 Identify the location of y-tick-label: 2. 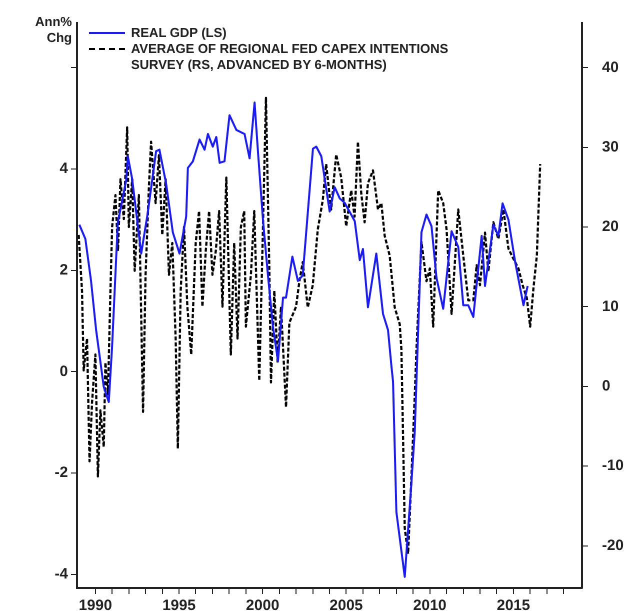
(64, 269).